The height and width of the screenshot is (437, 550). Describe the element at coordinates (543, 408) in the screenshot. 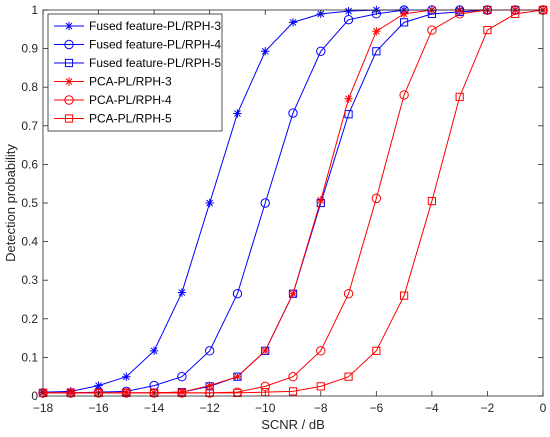

I see `x-tick-label-10: 0` at that location.